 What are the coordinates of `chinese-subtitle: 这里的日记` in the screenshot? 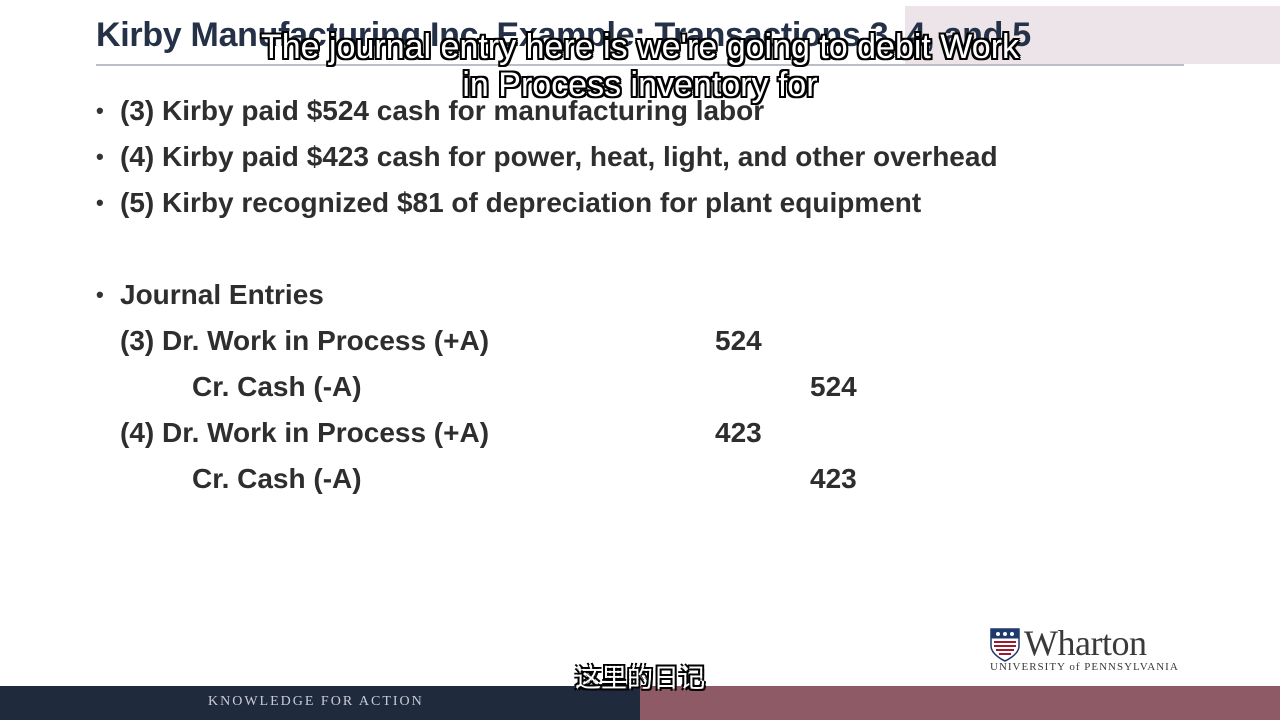 It's located at (639, 679).